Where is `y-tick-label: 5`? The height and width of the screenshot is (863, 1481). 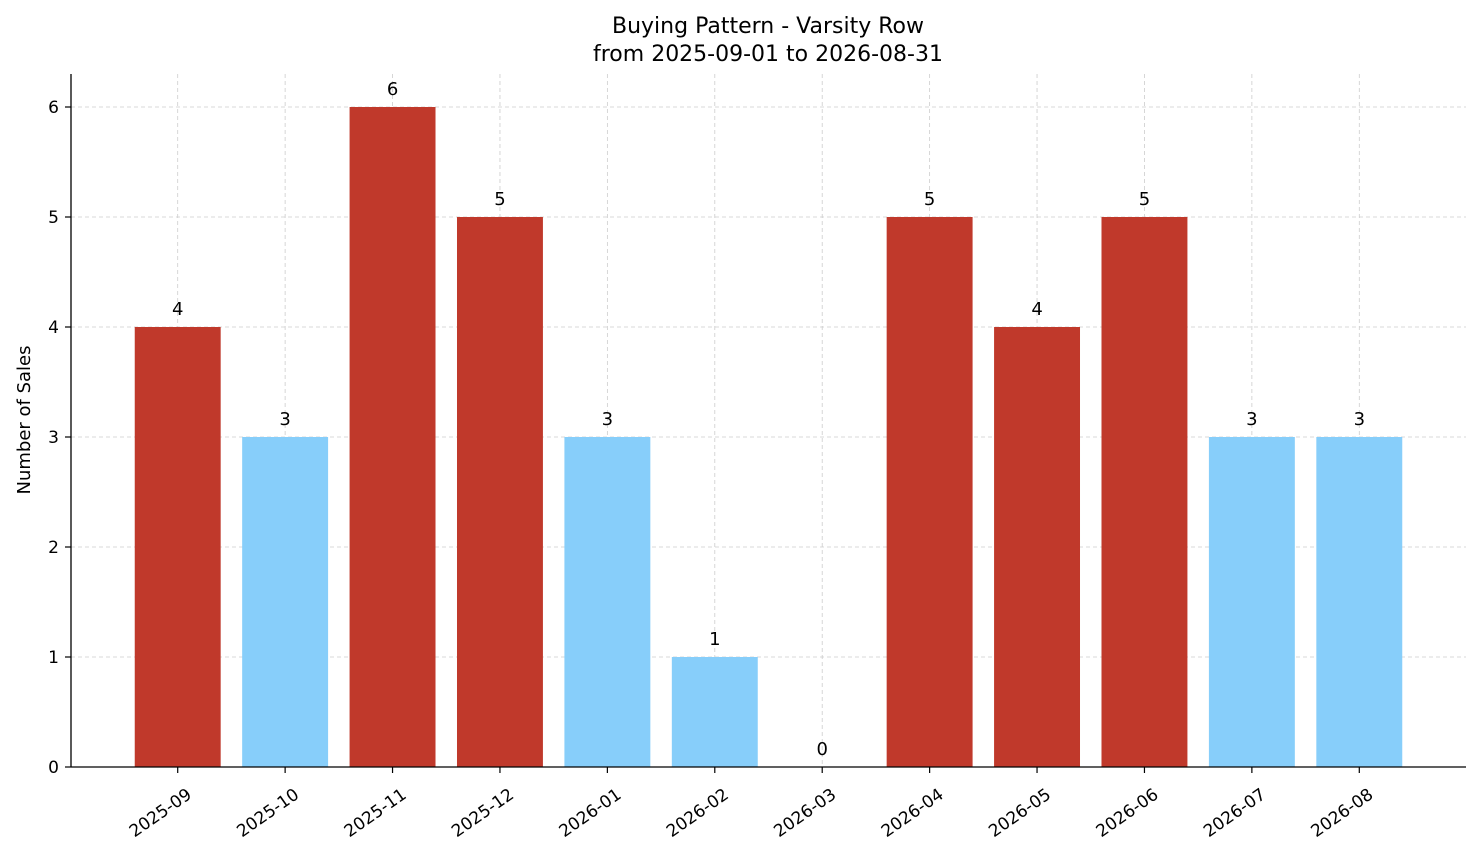
y-tick-label: 5 is located at coordinates (53, 218).